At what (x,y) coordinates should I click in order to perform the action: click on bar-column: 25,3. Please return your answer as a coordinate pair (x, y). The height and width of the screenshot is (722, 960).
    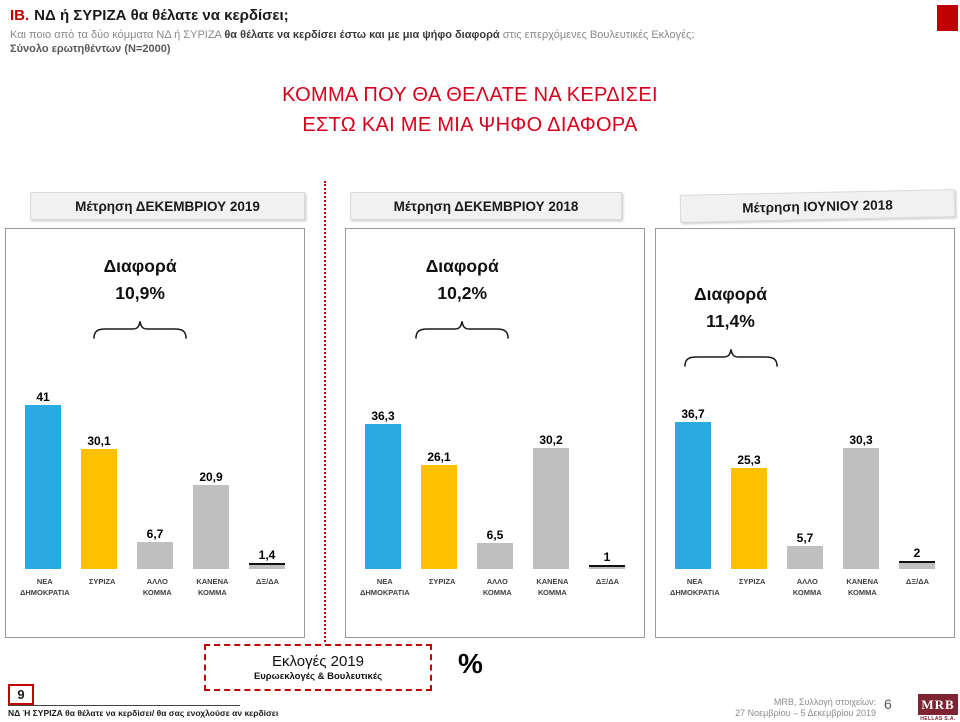
    Looking at the image, I should click on (749, 511).